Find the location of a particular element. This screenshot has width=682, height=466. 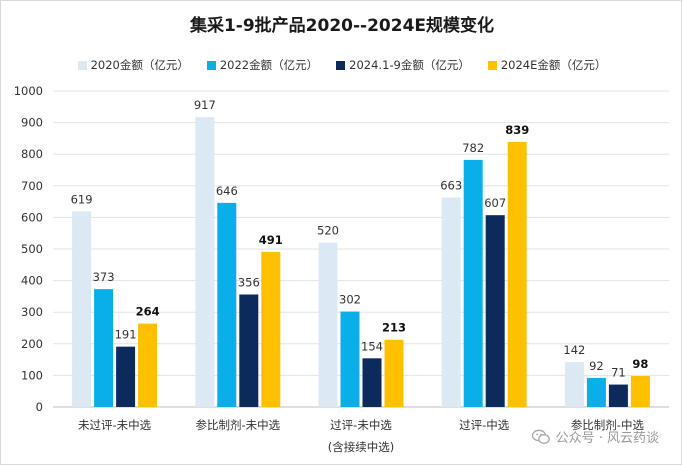

watermark: 公众号 · 风云药谈 is located at coordinates (595, 436).